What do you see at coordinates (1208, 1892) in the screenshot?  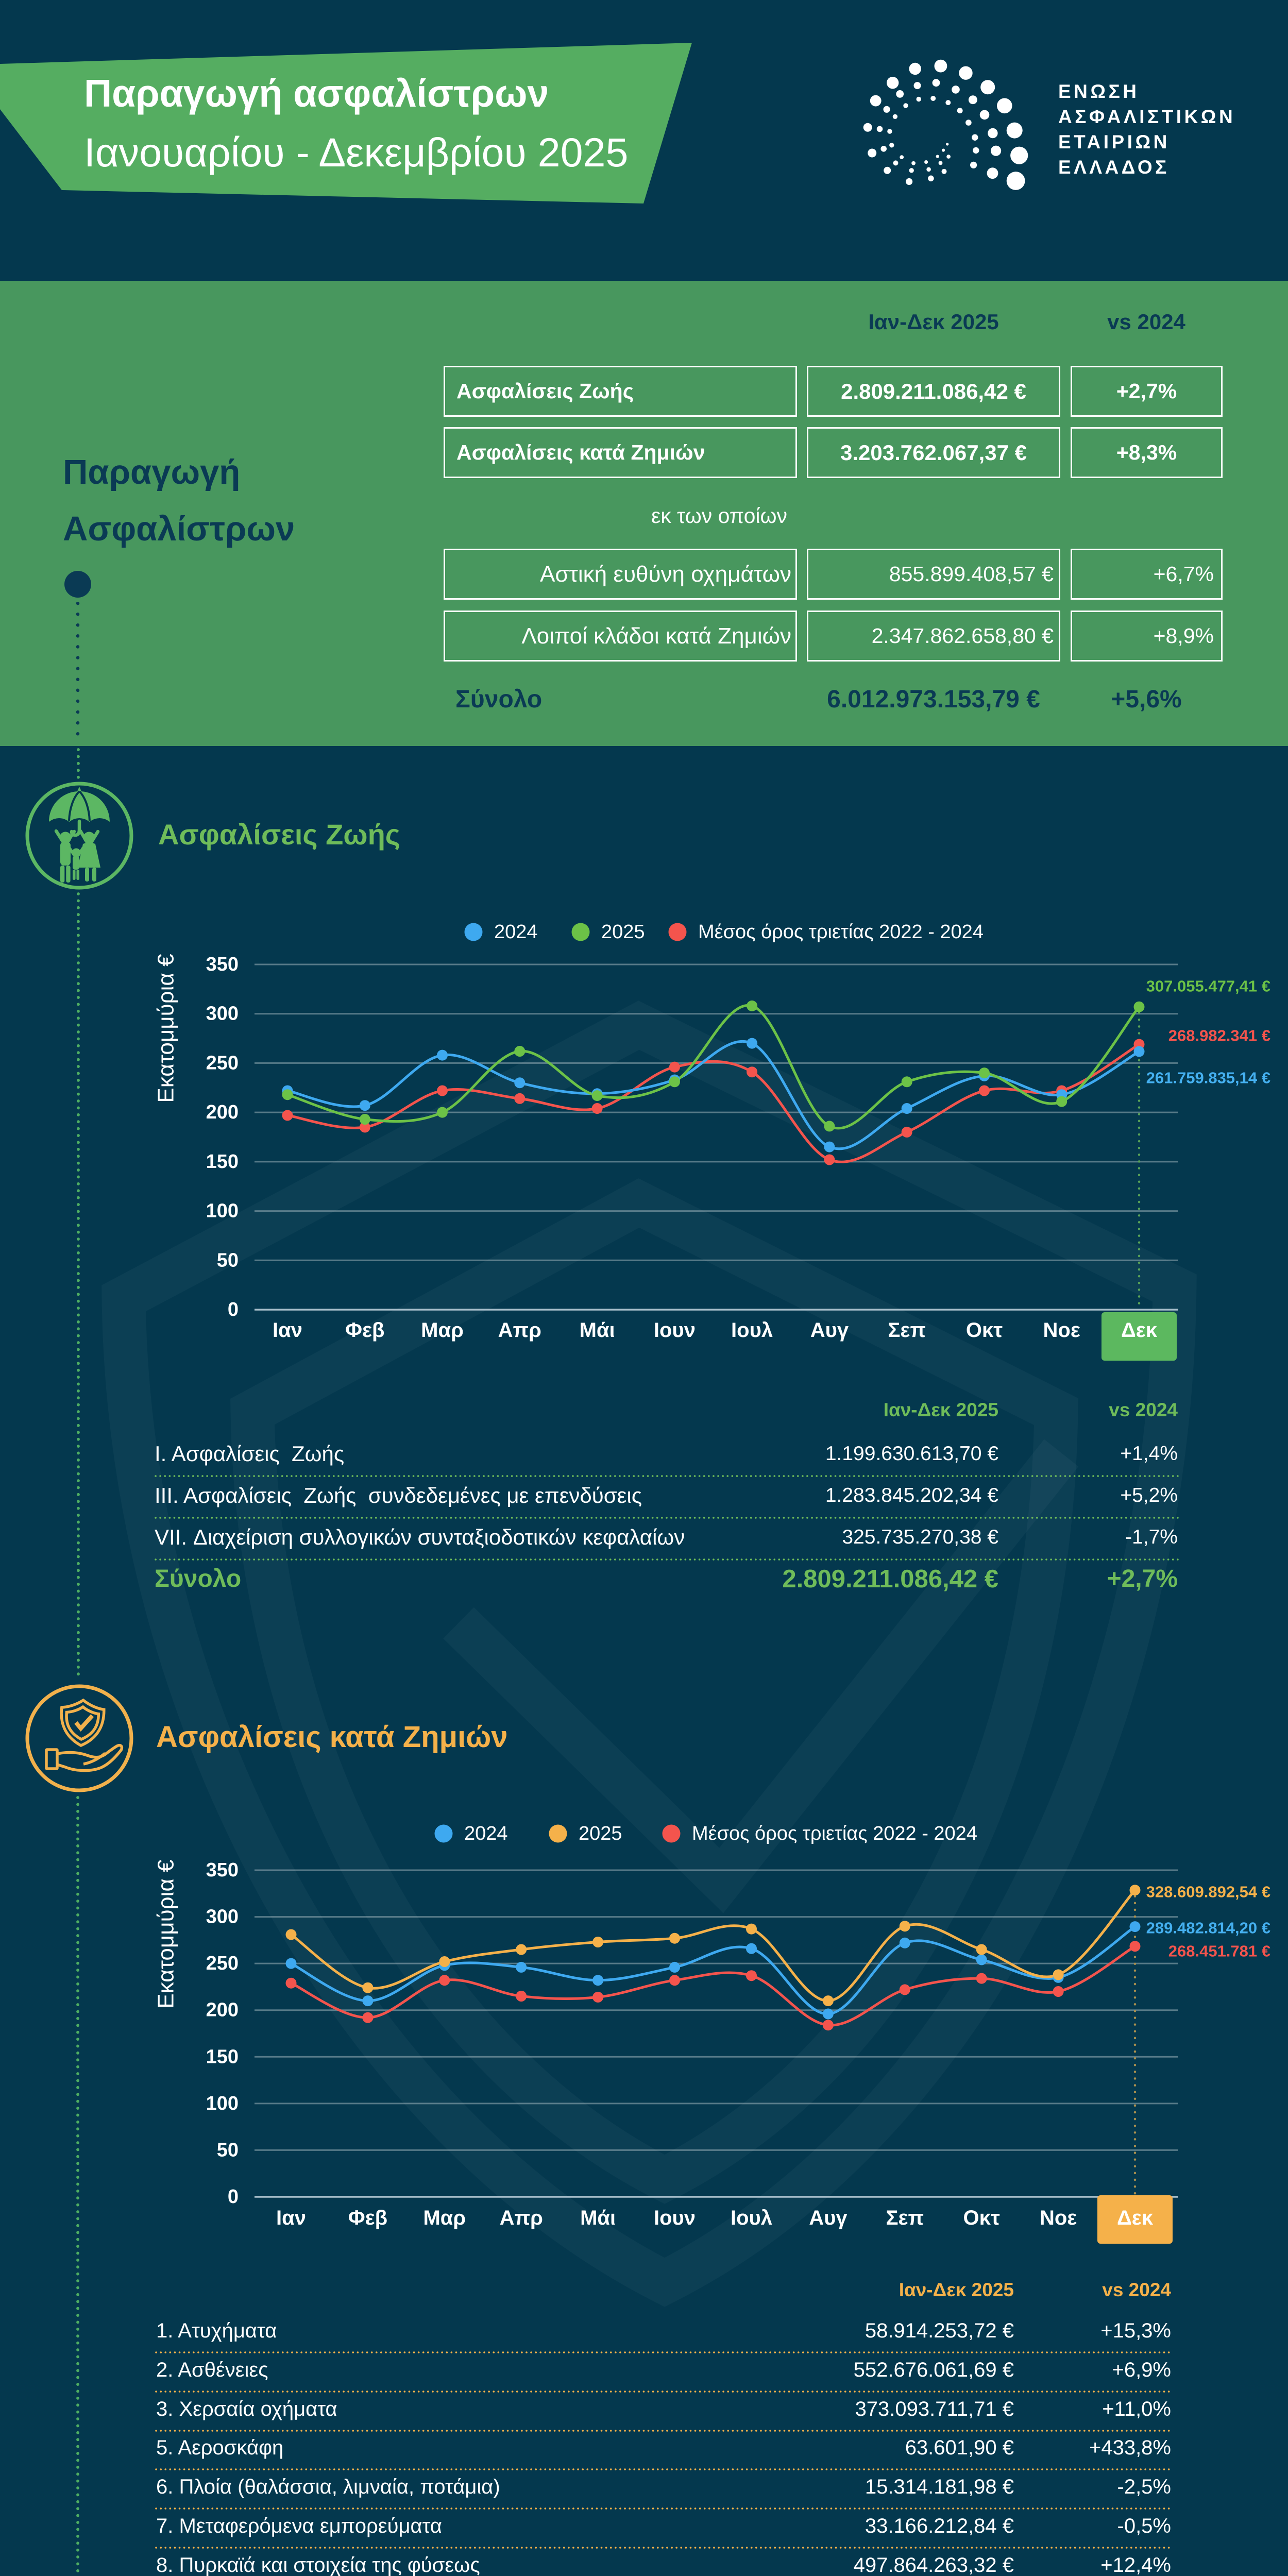 I see `svg-text: 328.609.892,54 €` at bounding box center [1208, 1892].